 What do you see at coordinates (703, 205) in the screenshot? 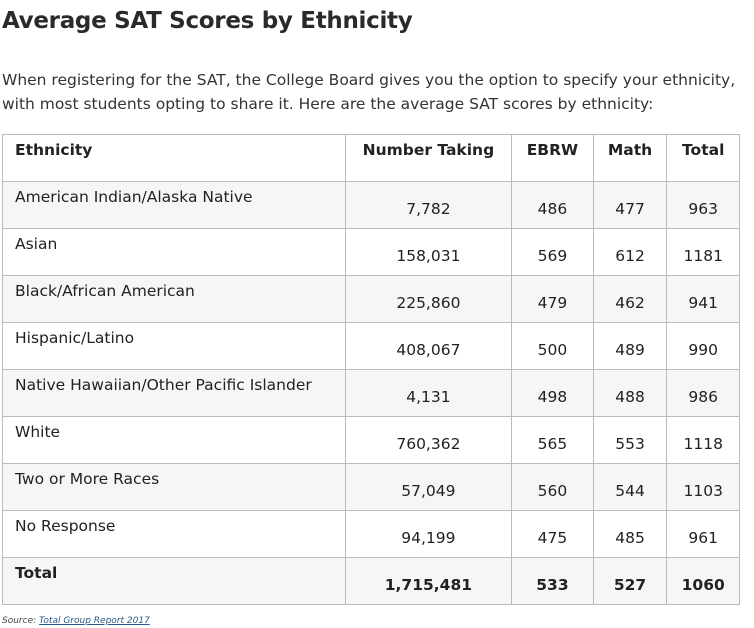
I see `table-cell: 963` at bounding box center [703, 205].